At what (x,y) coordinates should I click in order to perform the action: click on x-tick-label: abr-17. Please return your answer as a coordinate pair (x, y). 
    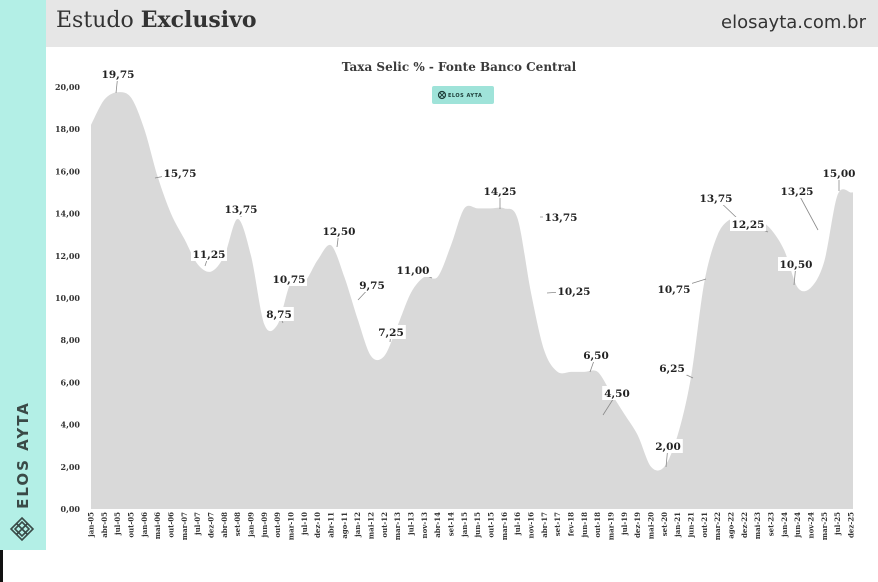
    Looking at the image, I should click on (544, 525).